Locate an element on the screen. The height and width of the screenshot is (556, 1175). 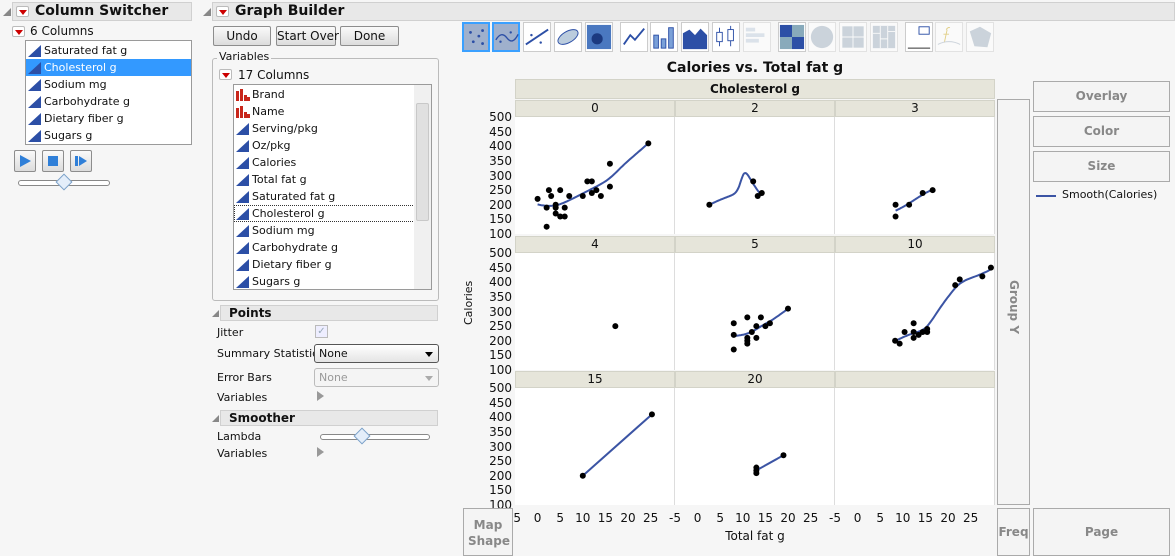
column-switcher-item: Carbohydrate g is located at coordinates (108, 101).